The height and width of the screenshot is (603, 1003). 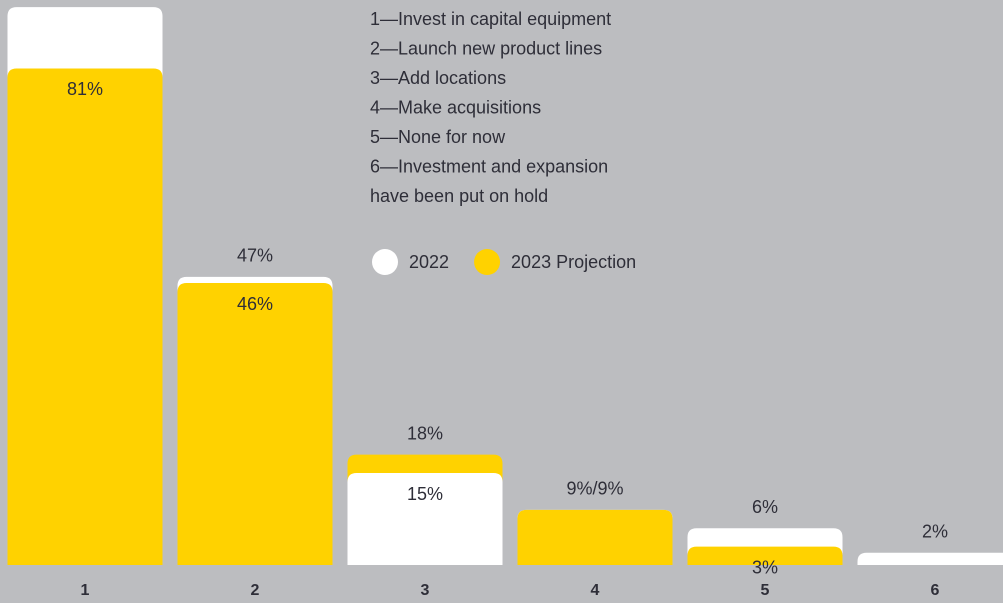 I want to click on x-tick-label: 2, so click(x=255, y=590).